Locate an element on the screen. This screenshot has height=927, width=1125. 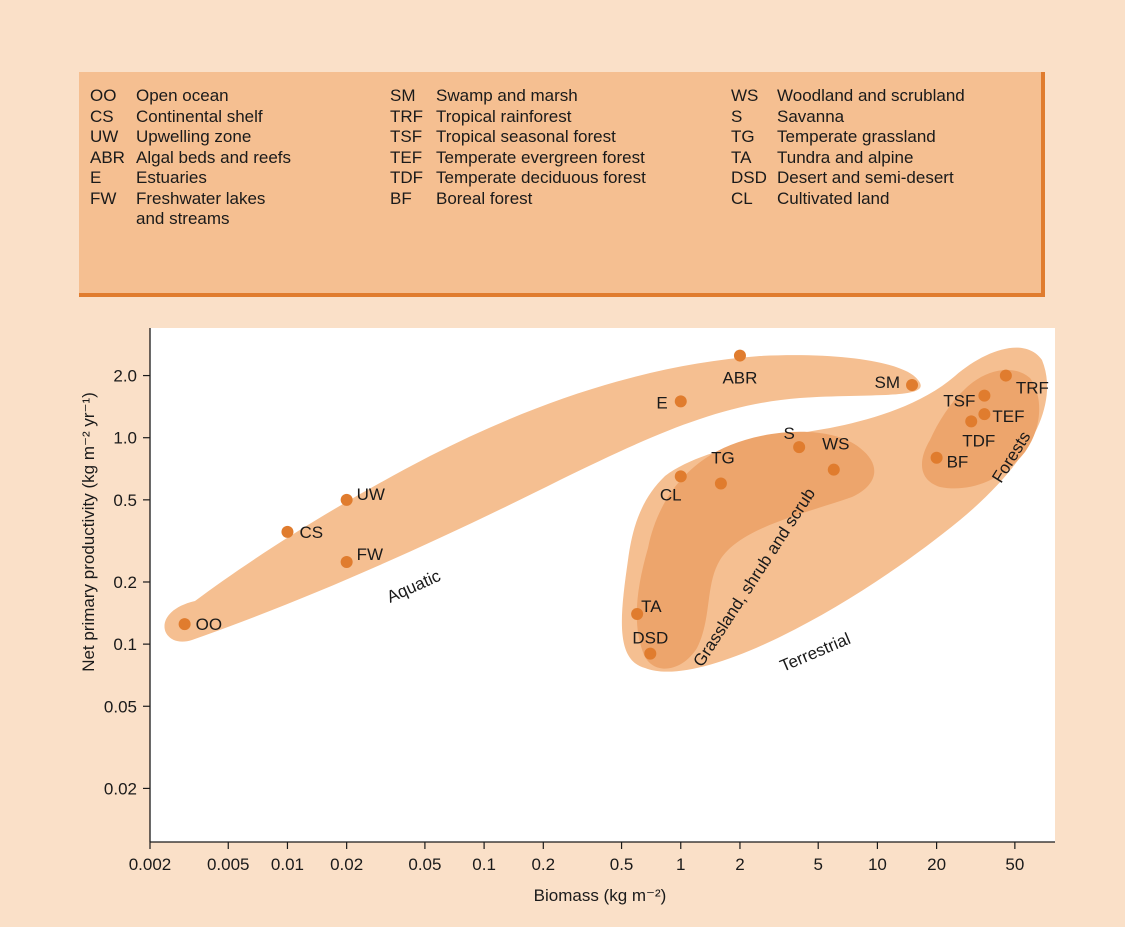
legend-entry: CS Continental shelf is located at coordinates (190, 117).